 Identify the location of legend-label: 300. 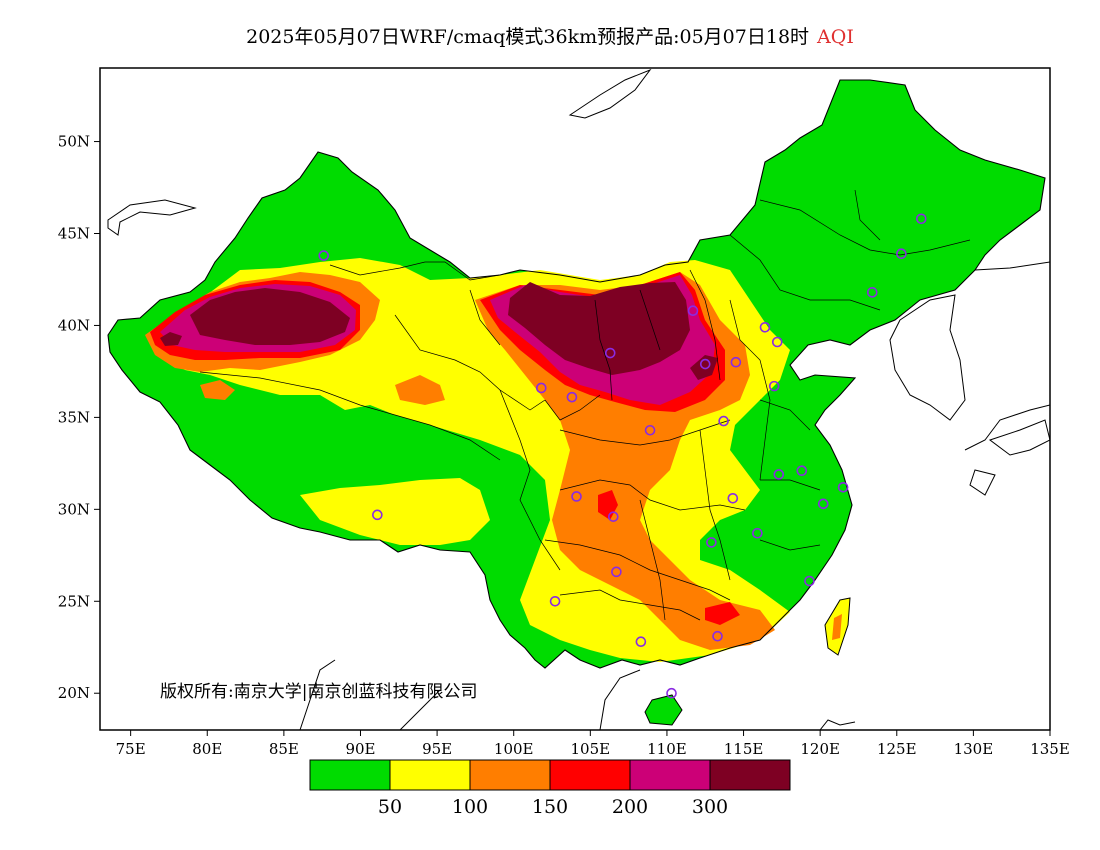
(710, 807).